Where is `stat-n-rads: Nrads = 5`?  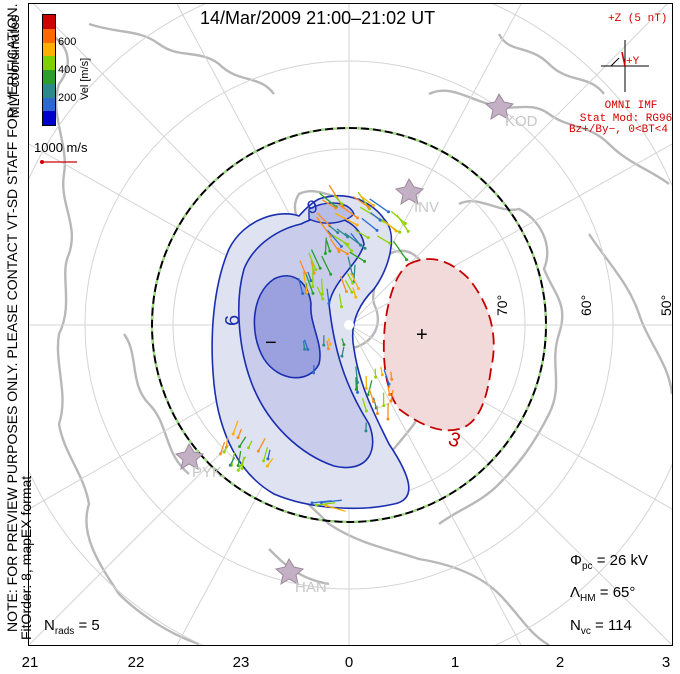
stat-n-rads: Nrads = 5 is located at coordinates (72, 627).